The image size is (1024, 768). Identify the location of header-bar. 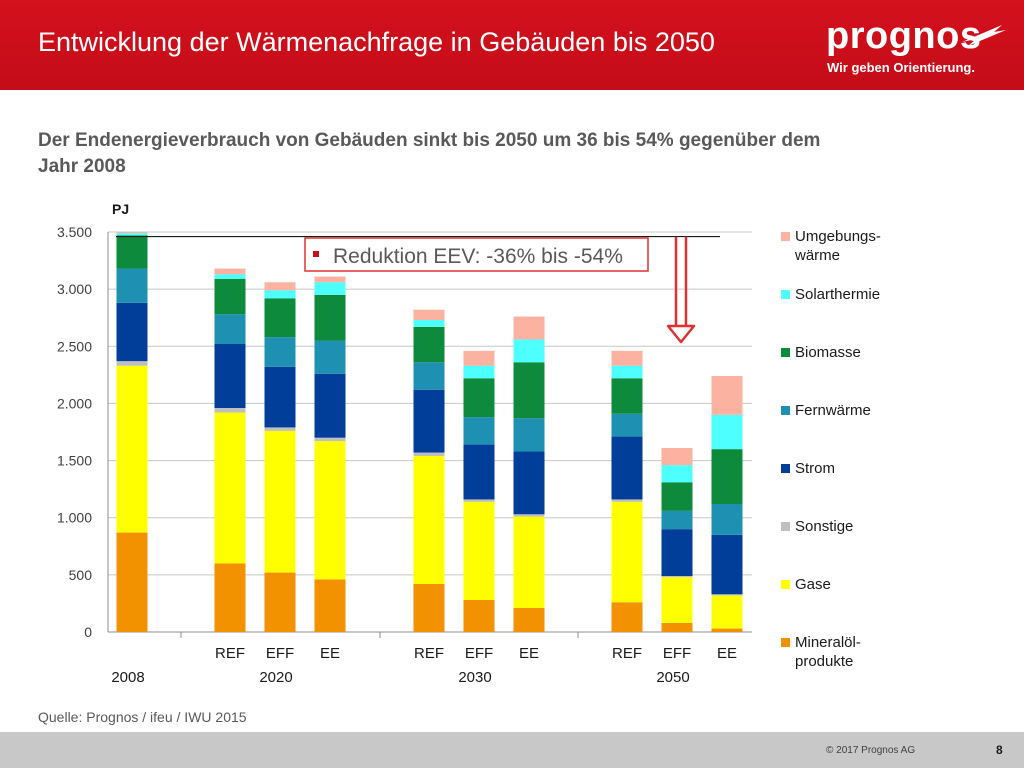
(512, 45).